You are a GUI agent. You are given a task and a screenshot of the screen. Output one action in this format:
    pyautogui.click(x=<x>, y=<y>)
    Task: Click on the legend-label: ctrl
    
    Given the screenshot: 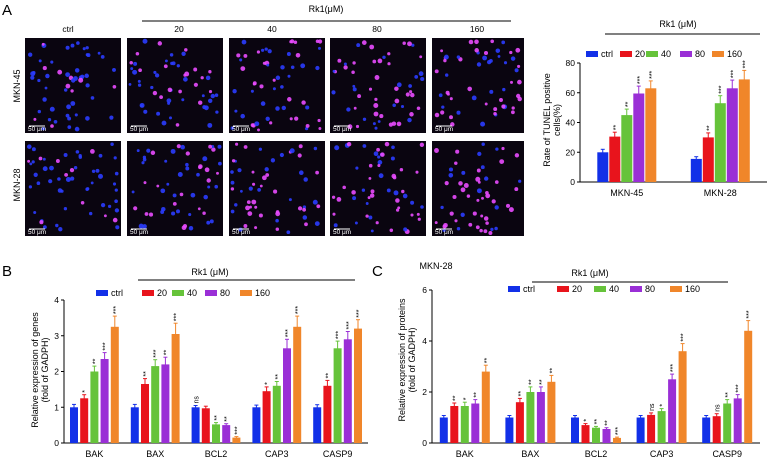 What is the action you would take?
    pyautogui.click(x=529, y=289)
    